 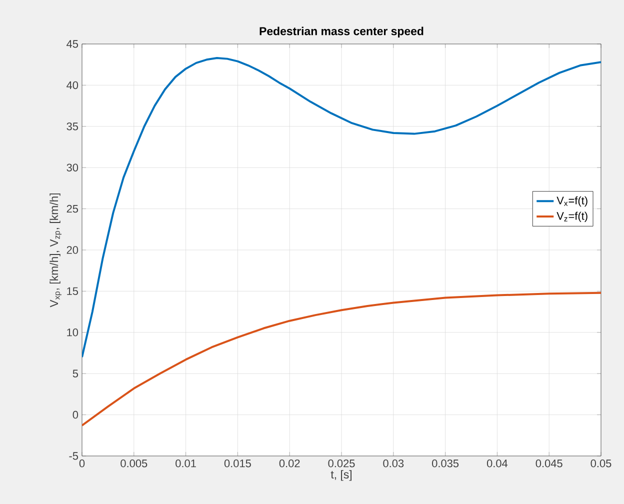 What do you see at coordinates (341, 475) in the screenshot?
I see `x-axis-title: t, [s]` at bounding box center [341, 475].